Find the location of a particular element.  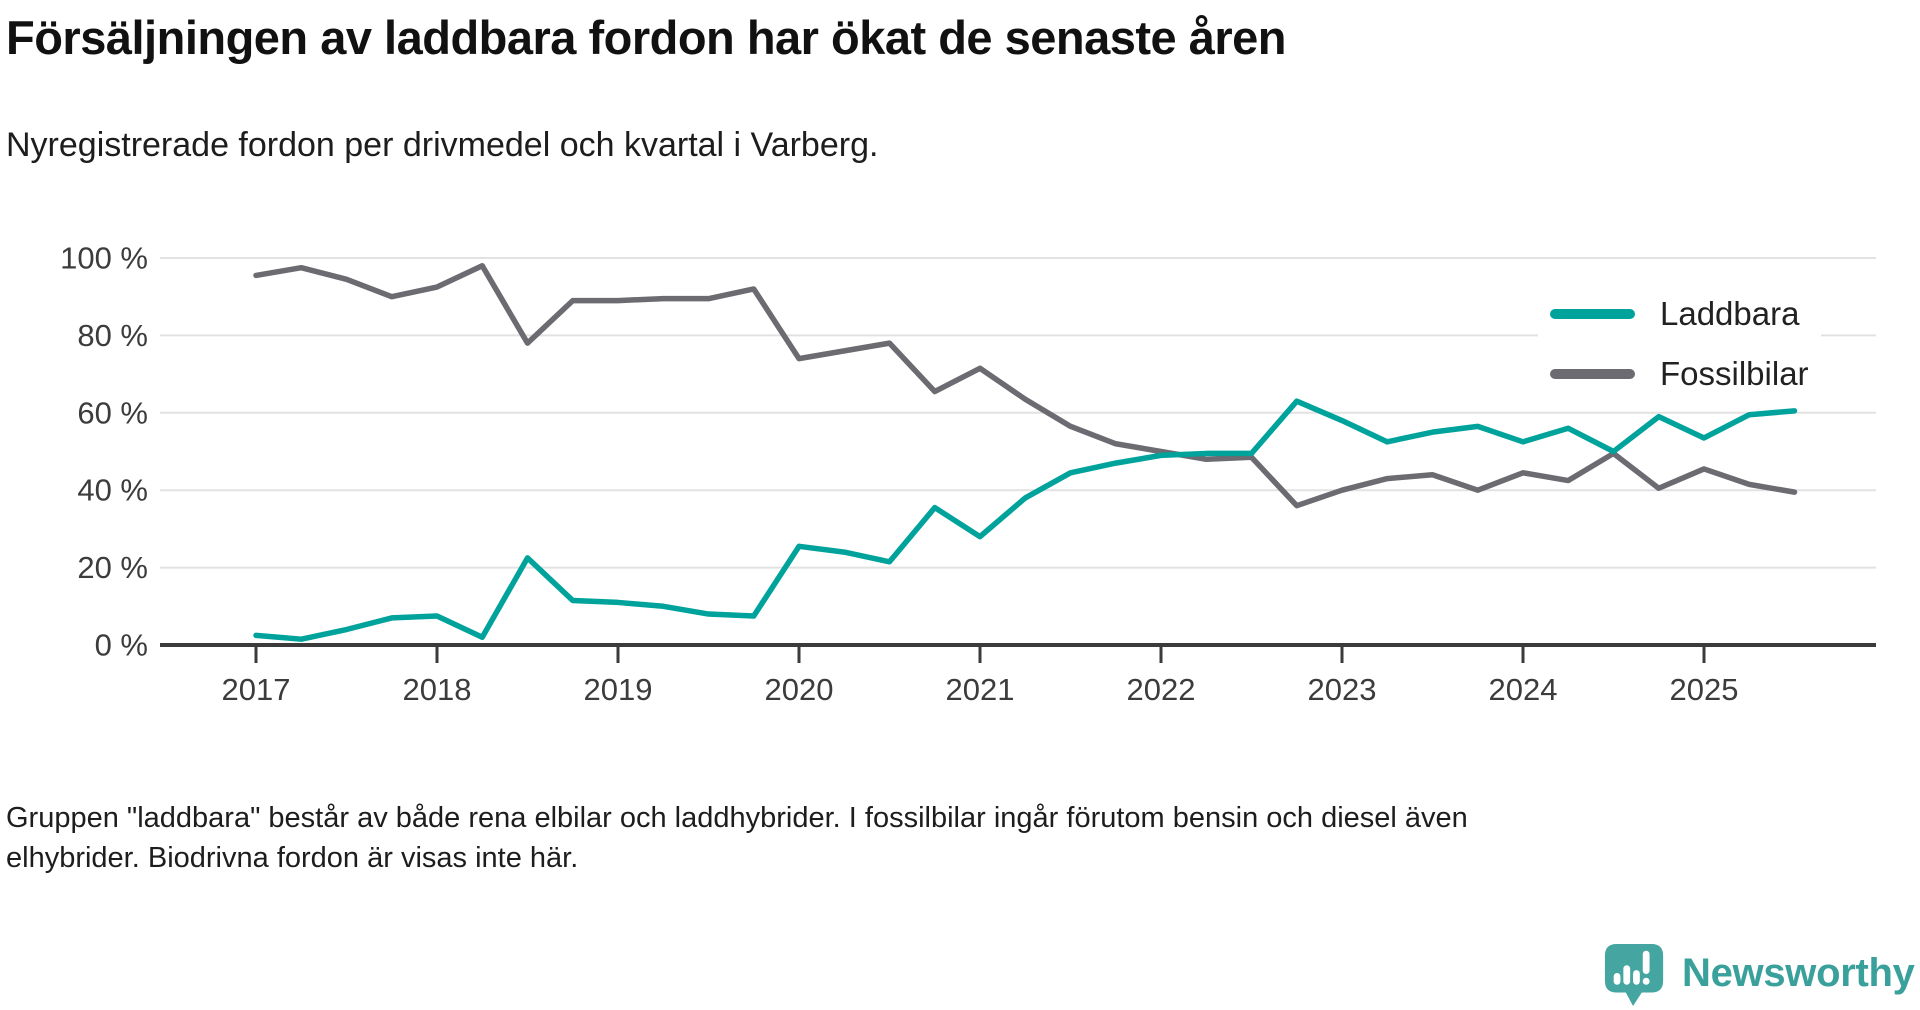

x-tick-label: 2024 is located at coordinates (1523, 689).